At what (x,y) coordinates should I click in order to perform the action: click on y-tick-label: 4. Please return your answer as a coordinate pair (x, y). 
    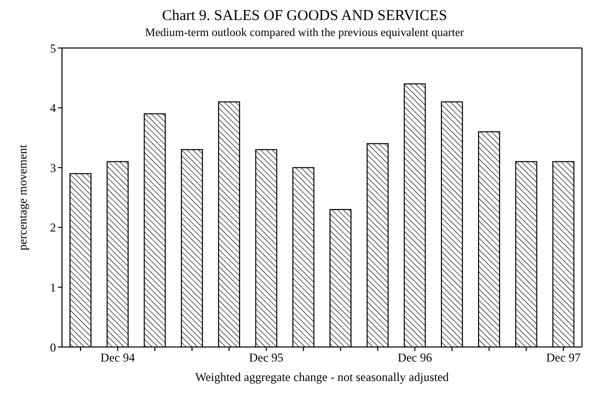
    Looking at the image, I should click on (53, 108).